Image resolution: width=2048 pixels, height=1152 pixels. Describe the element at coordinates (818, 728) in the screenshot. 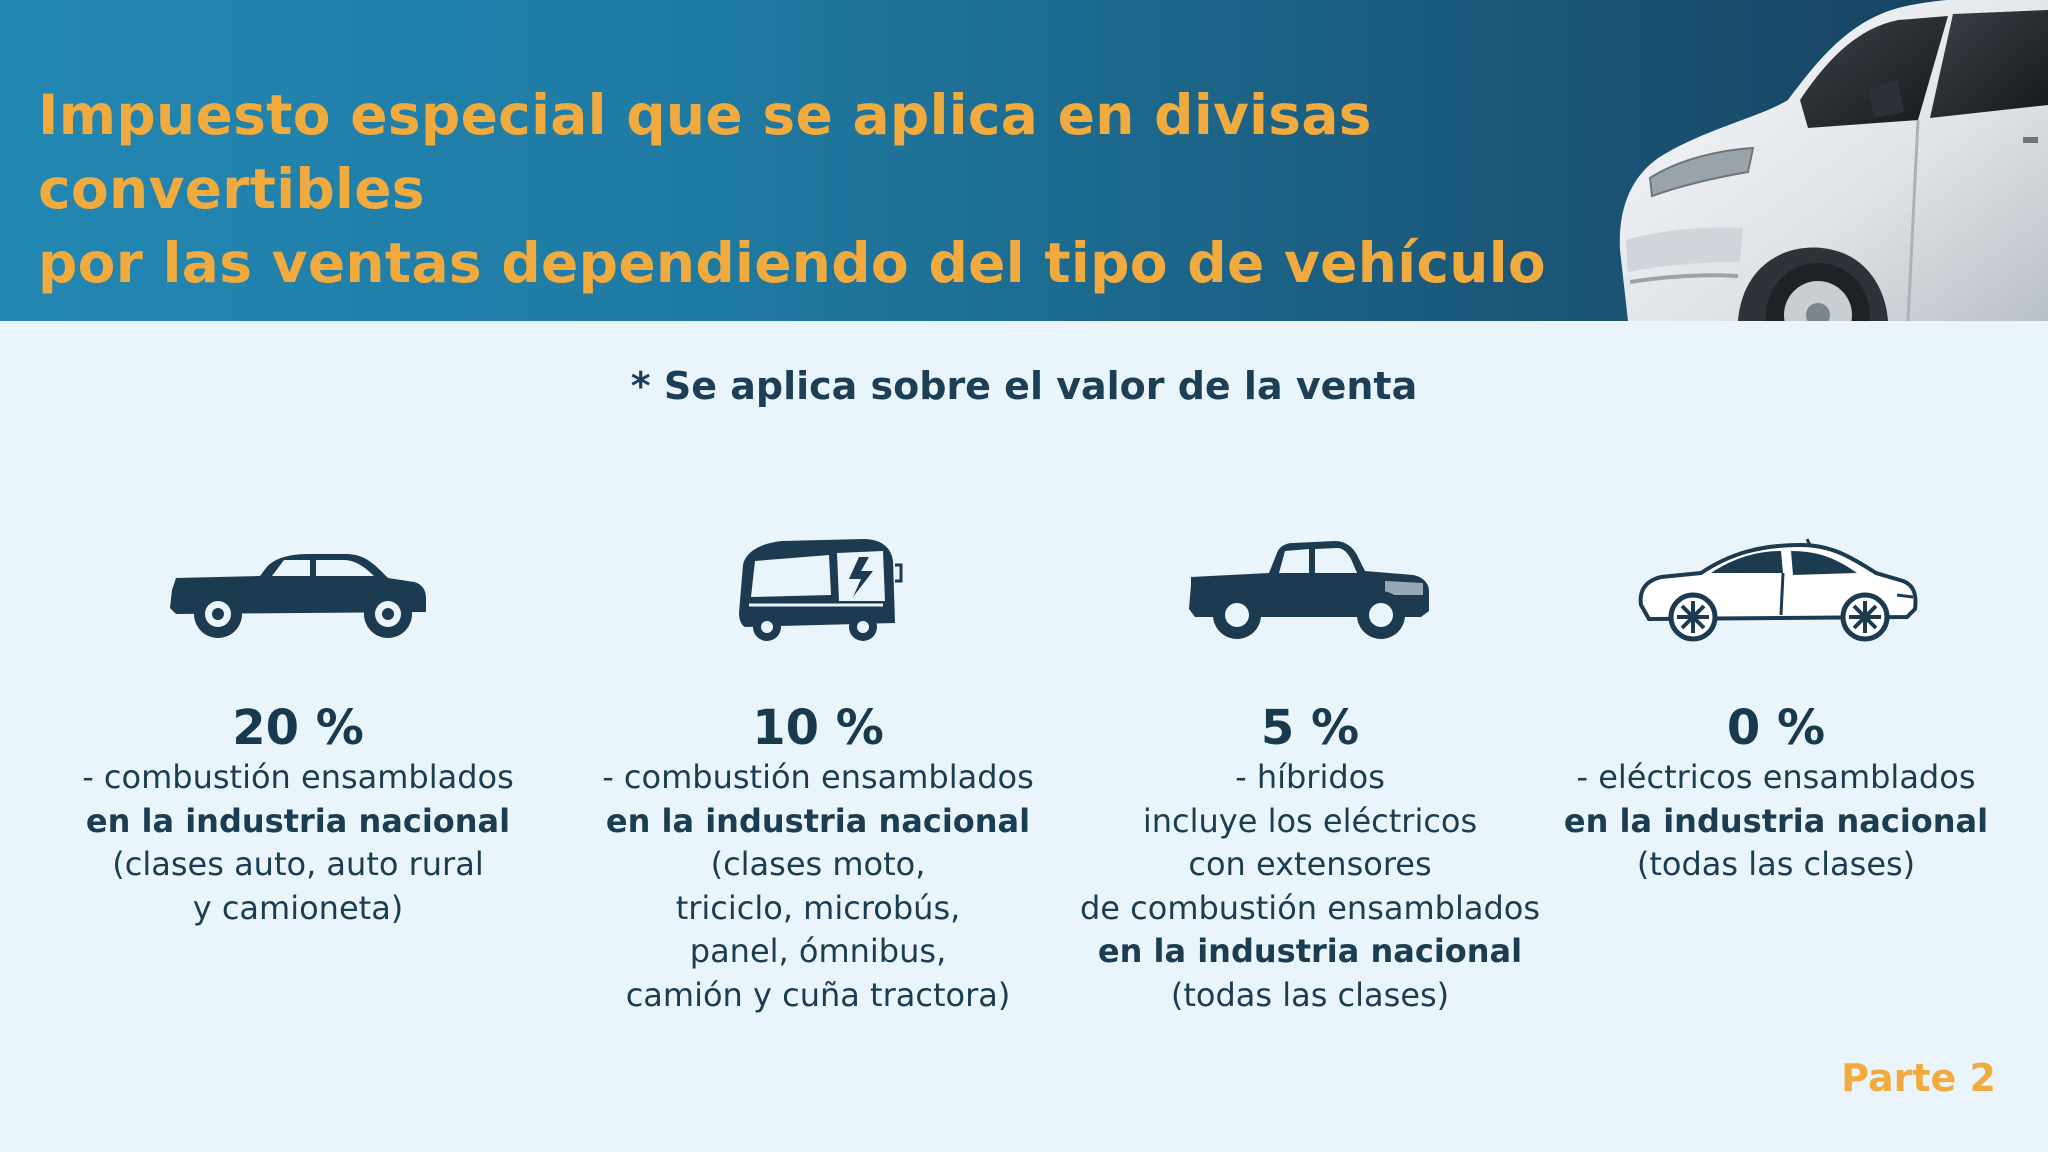

I see `tax-rate-percent: 10 %` at that location.